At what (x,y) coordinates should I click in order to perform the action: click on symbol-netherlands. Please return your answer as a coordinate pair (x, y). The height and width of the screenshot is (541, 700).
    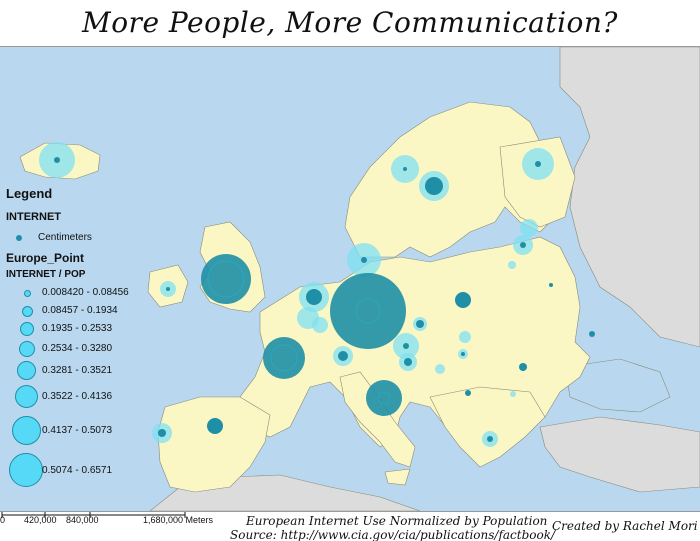
    Looking at the image, I should click on (314, 297).